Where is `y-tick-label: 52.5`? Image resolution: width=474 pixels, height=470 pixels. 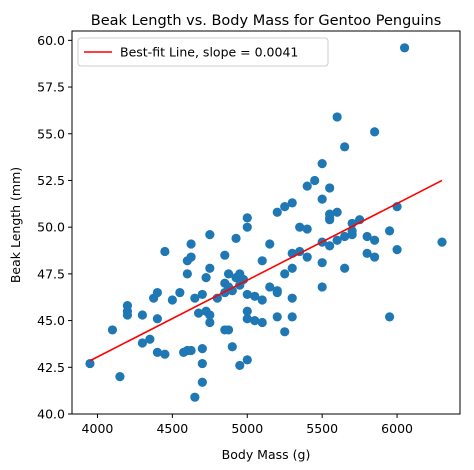 y-tick-label: 52.5 is located at coordinates (51, 180).